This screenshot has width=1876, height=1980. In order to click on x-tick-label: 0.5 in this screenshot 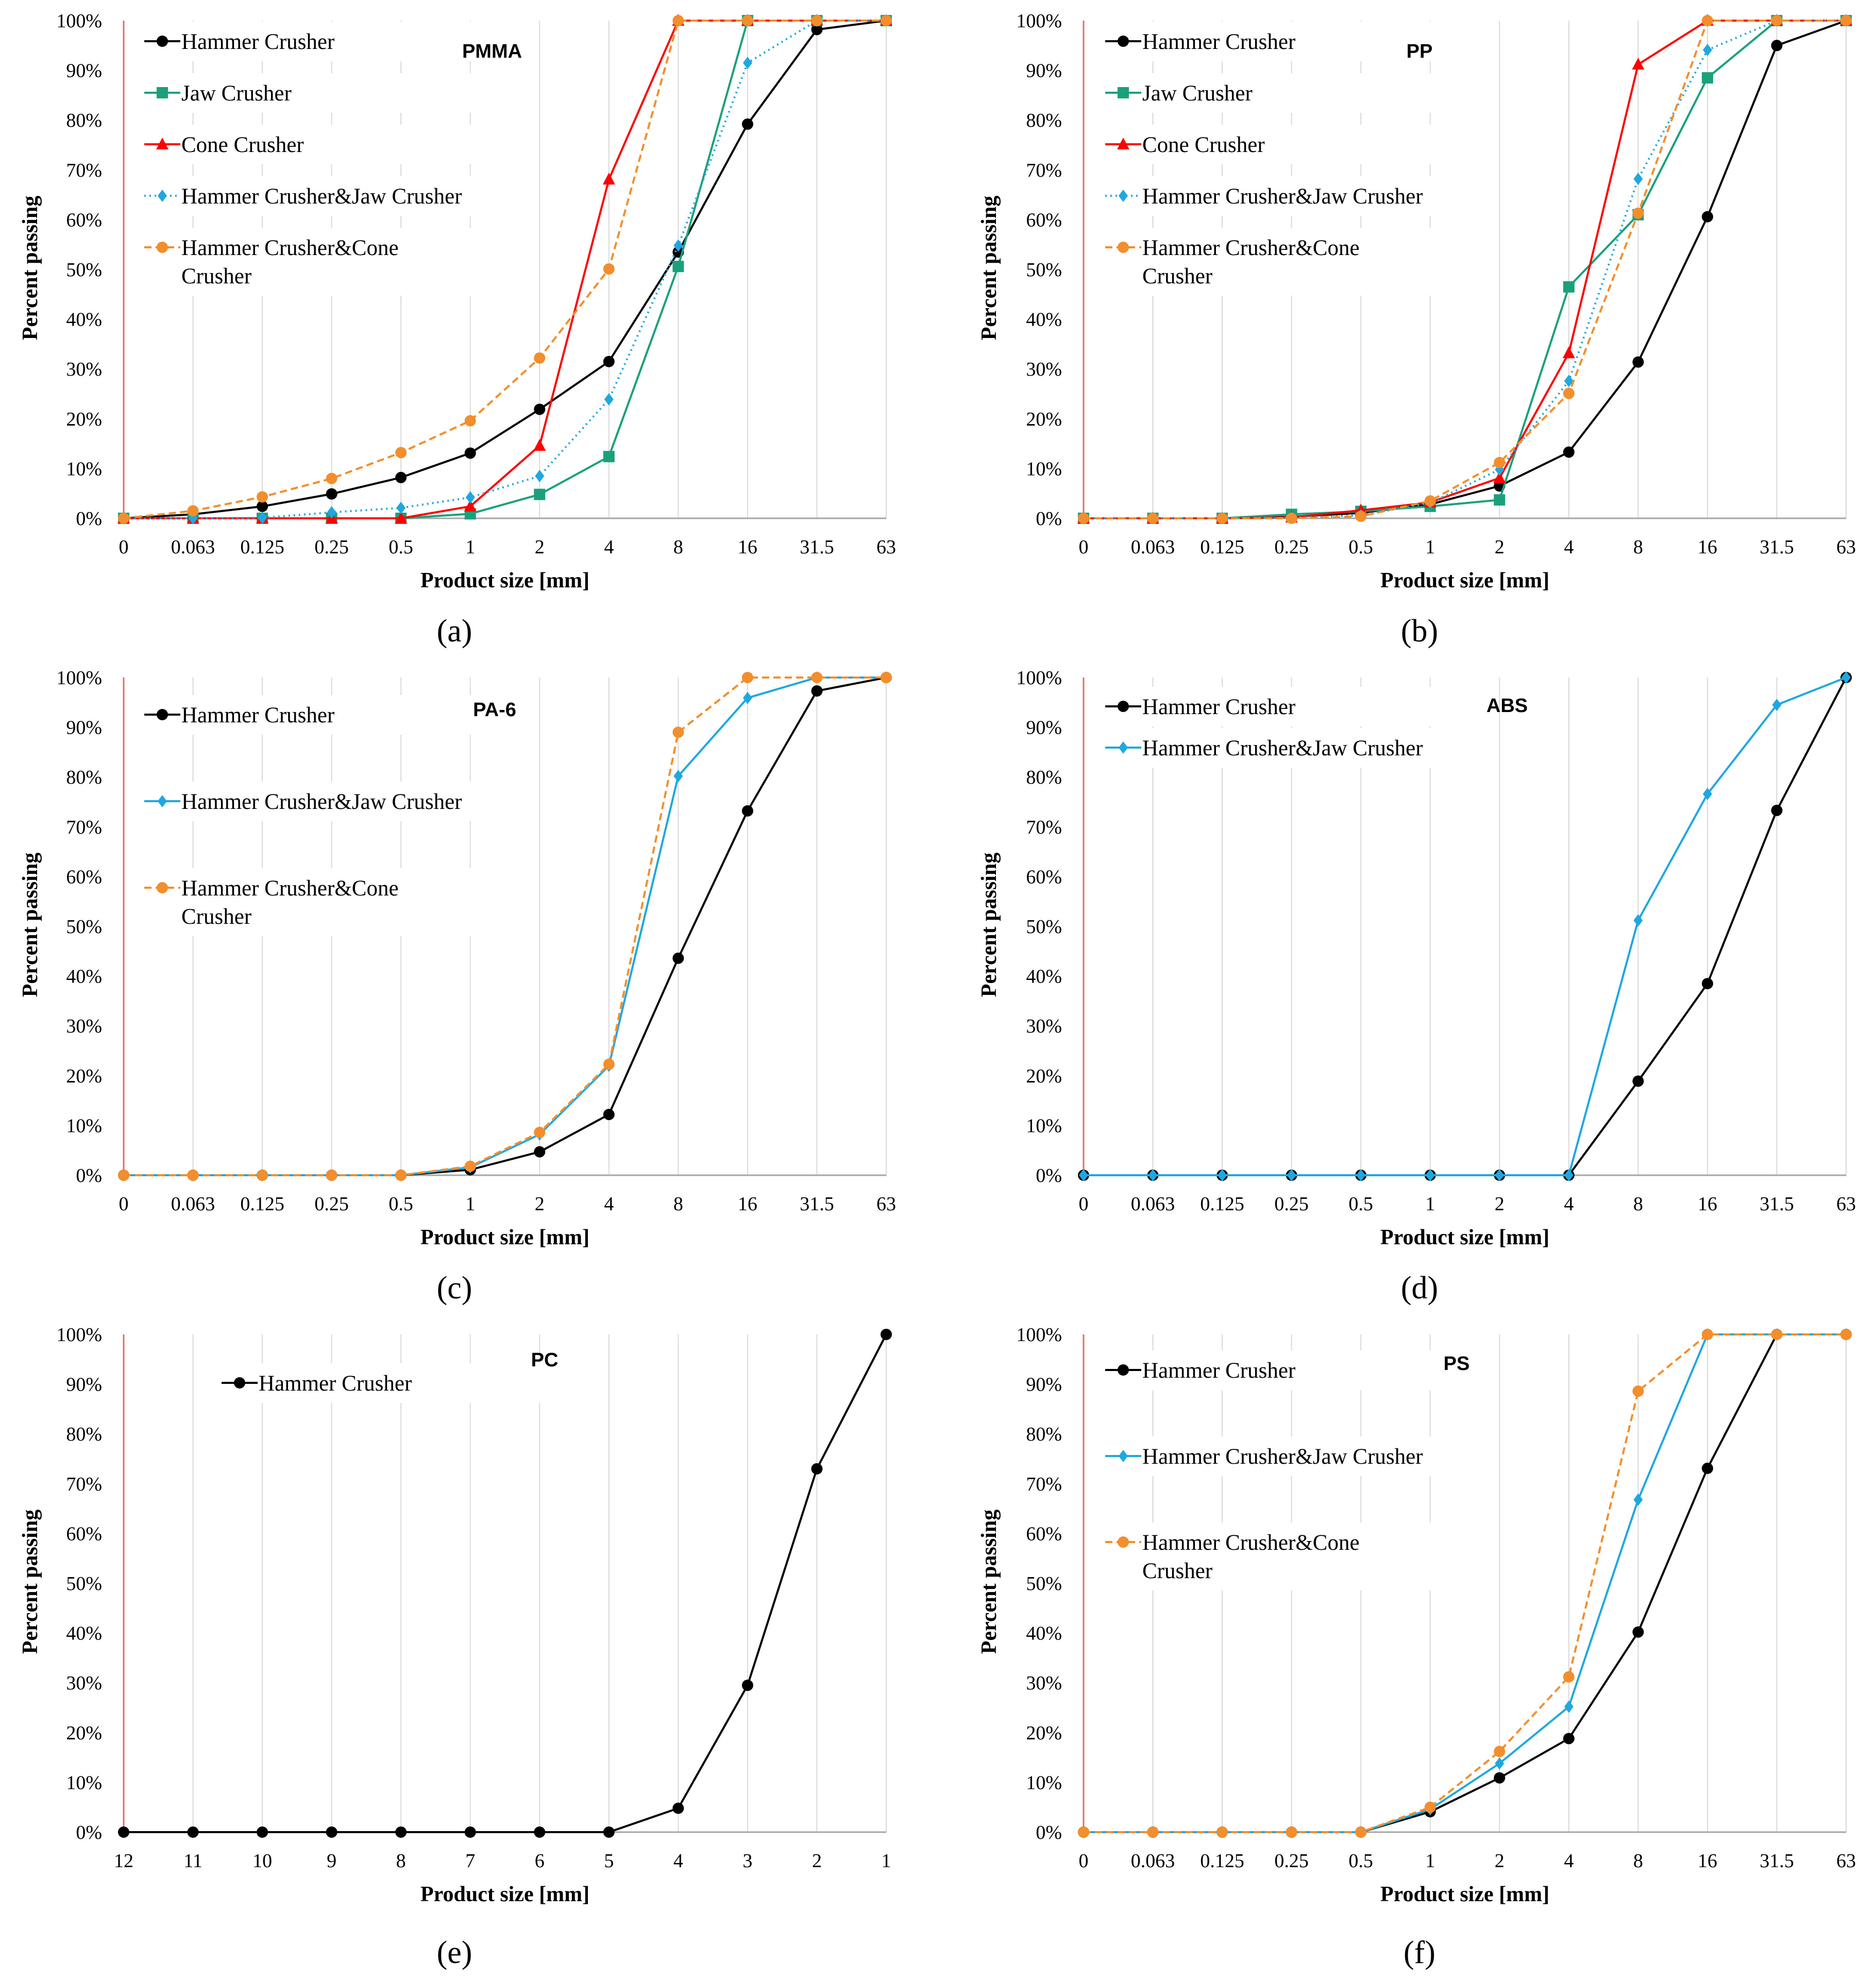, I will do `click(1360, 1204)`.